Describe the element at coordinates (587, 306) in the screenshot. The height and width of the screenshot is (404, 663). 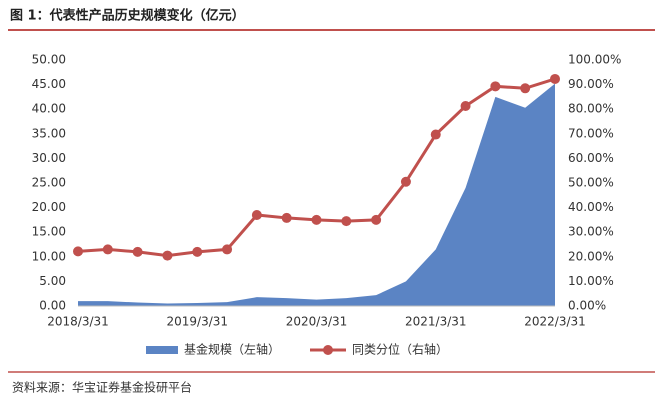
I see `y2-tick-label: 0.00%` at that location.